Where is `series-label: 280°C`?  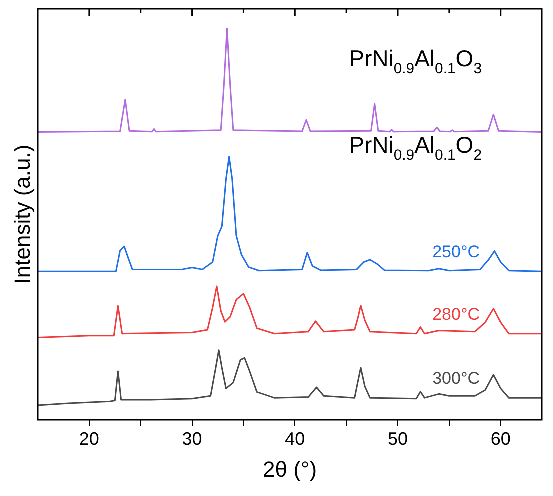 series-label: 280°C is located at coordinates (456, 314).